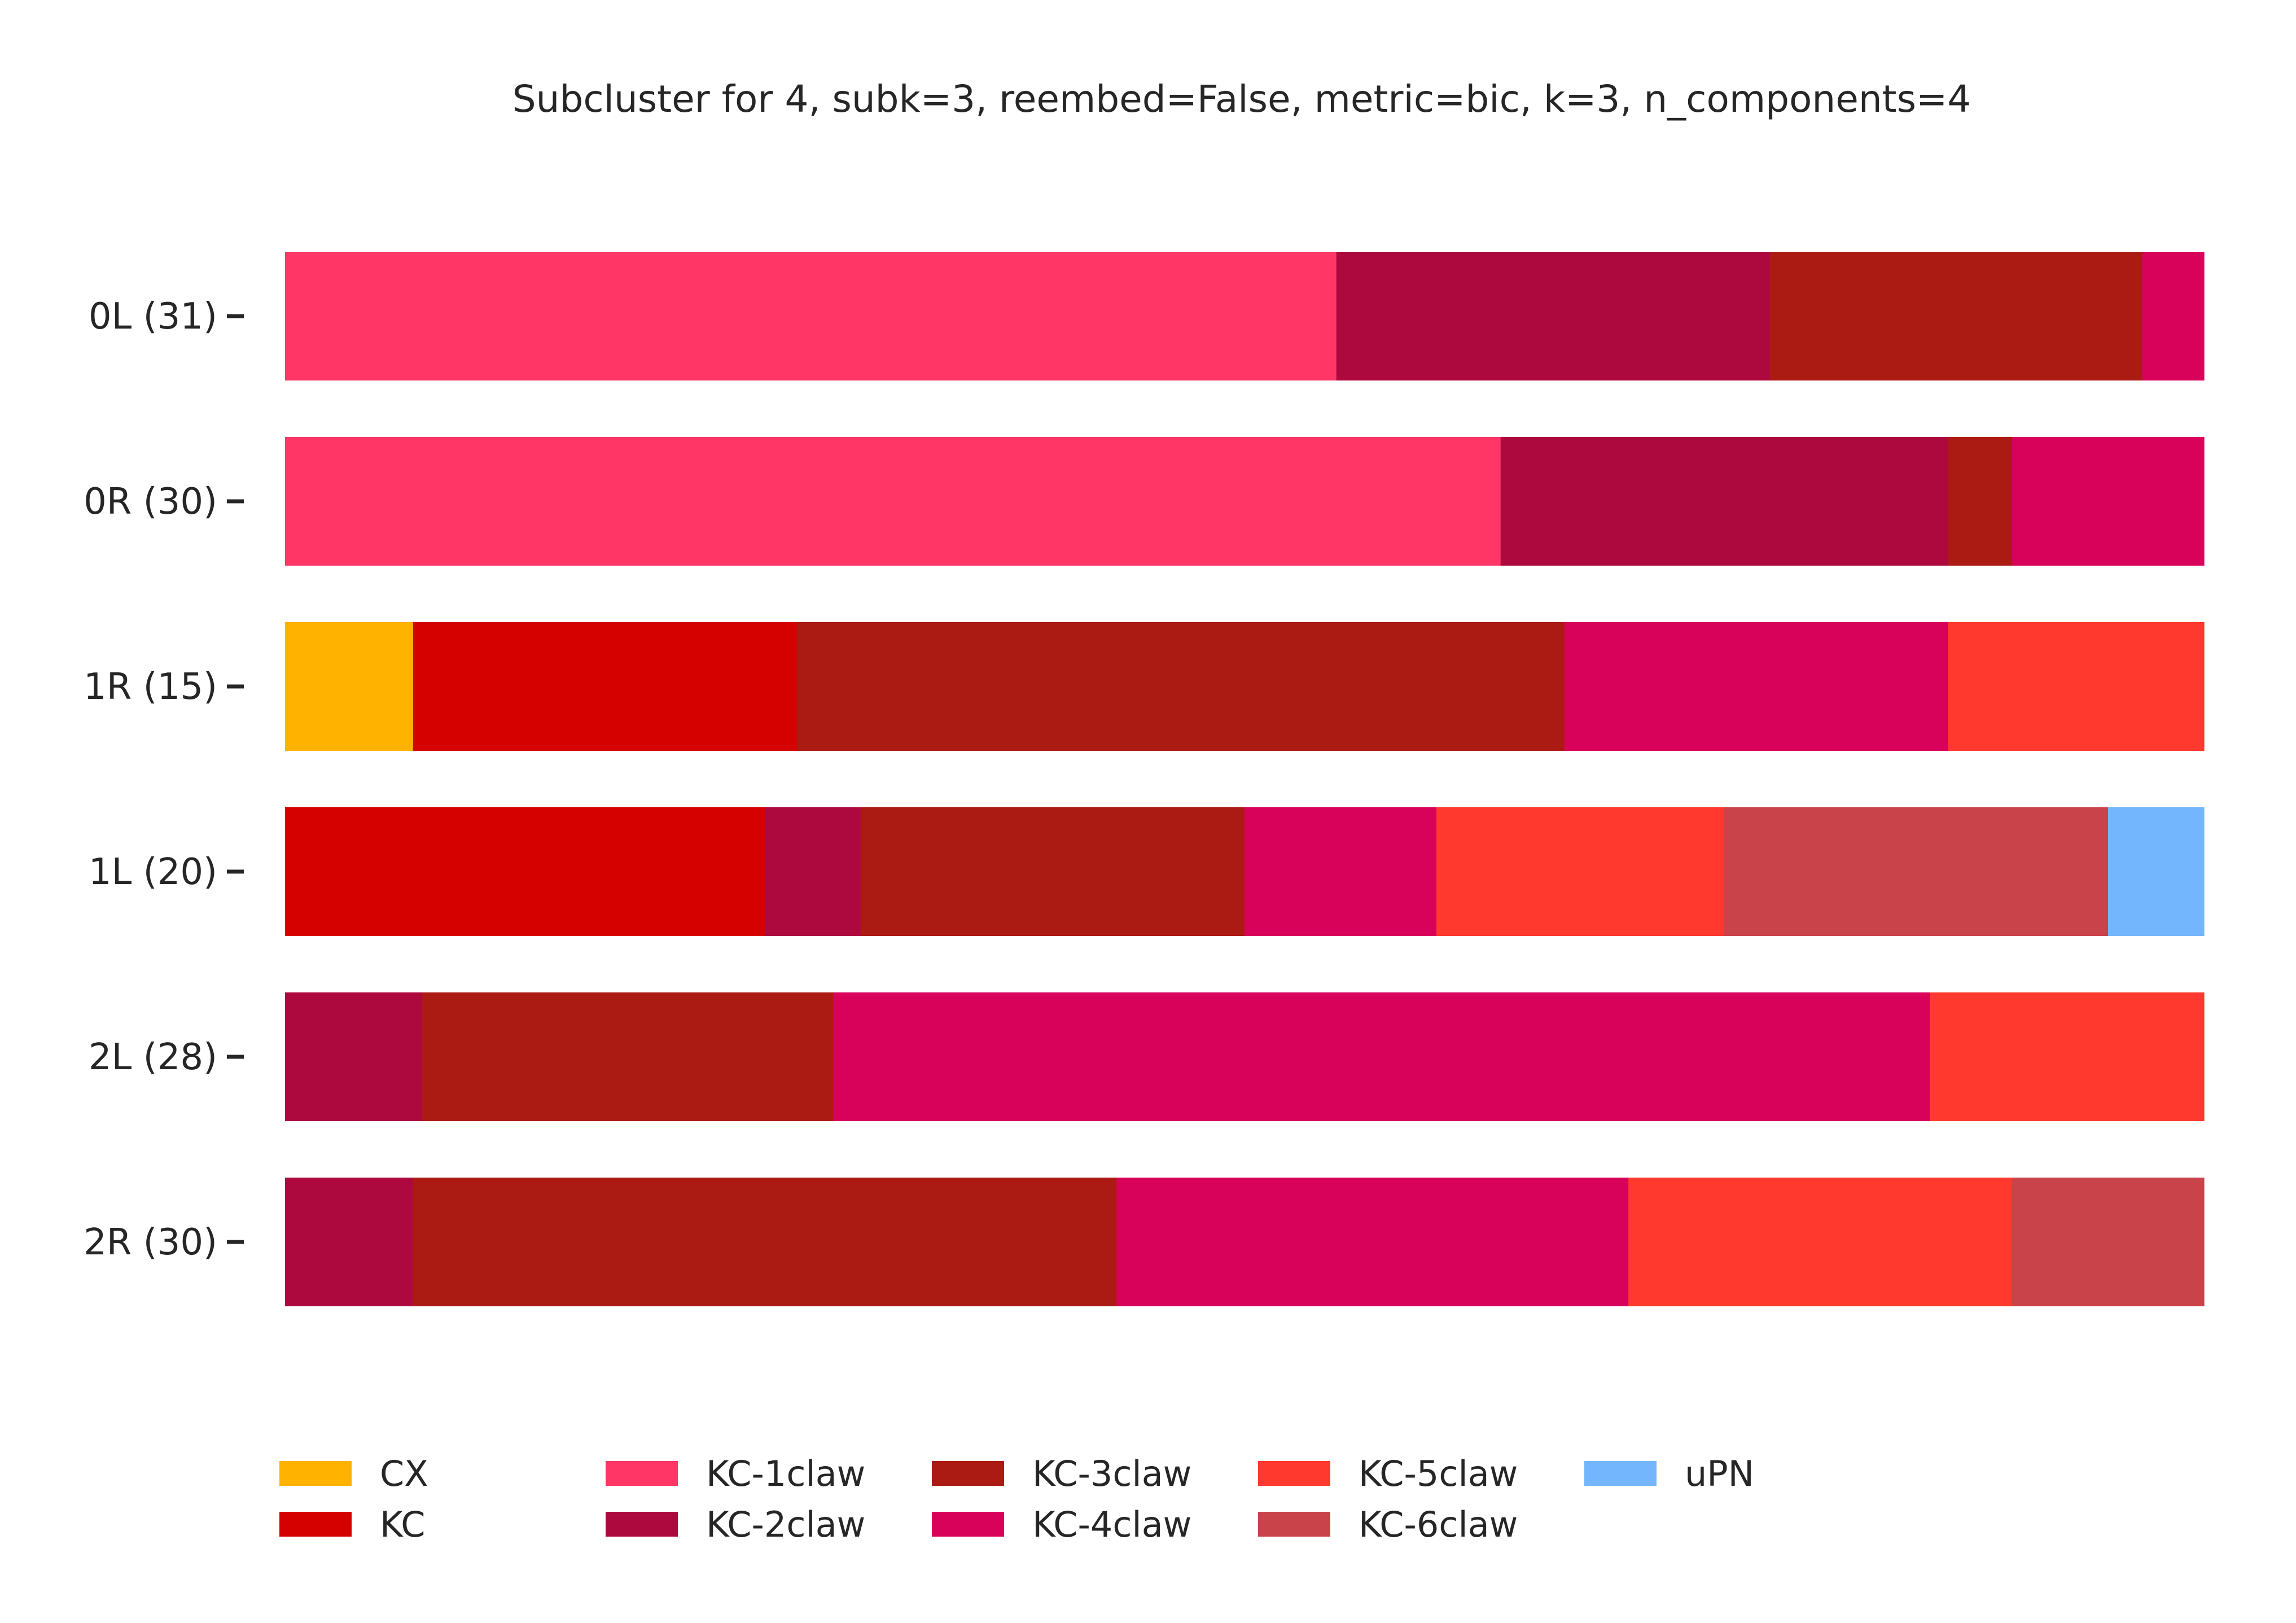 The width and height of the screenshot is (2296, 1623). What do you see at coordinates (315, 1524) in the screenshot?
I see `legend-swatch-kc` at bounding box center [315, 1524].